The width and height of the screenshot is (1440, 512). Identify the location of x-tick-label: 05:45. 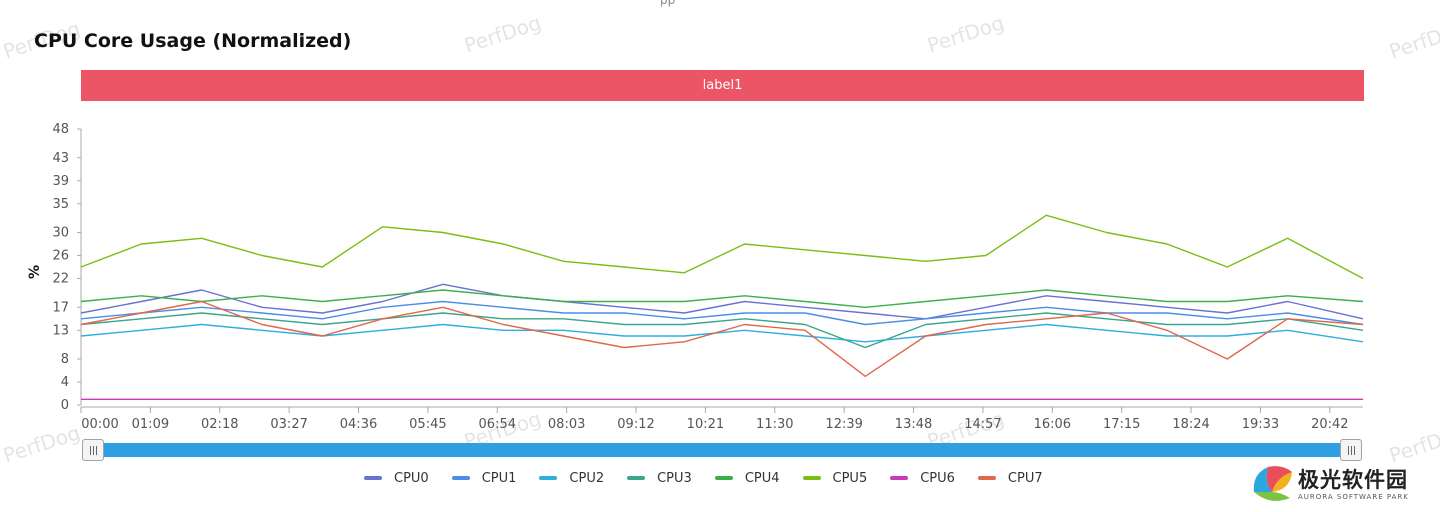
(427, 424).